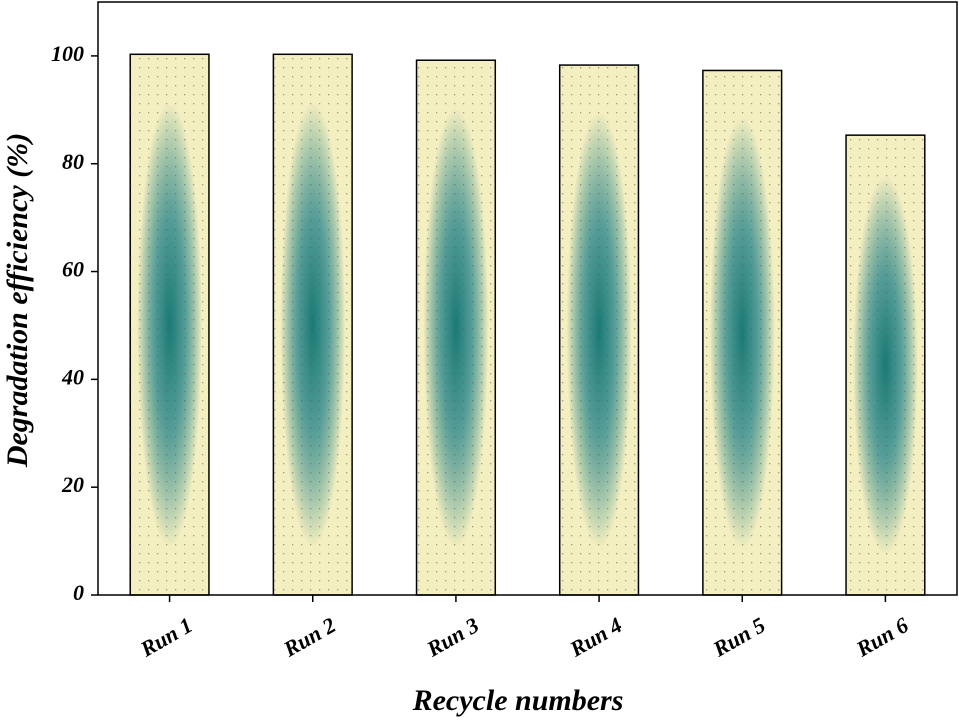 The width and height of the screenshot is (959, 720). Describe the element at coordinates (452, 637) in the screenshot. I see `x-tick-label: Run 3` at that location.